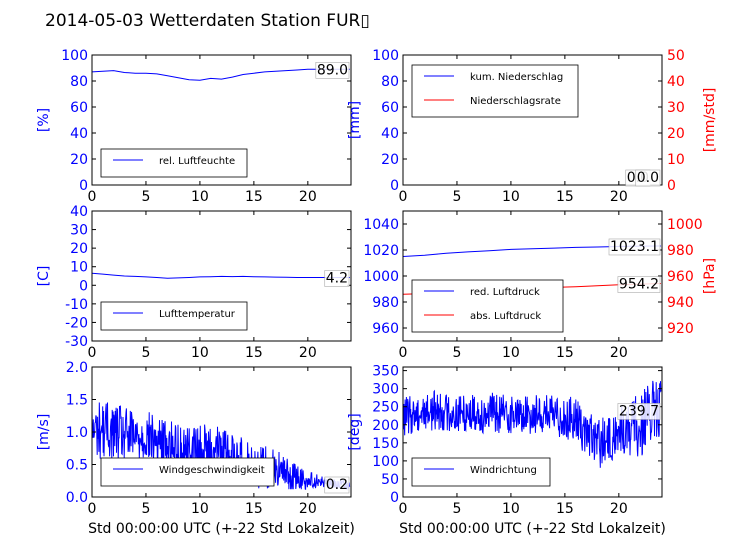  Describe the element at coordinates (676, 82) in the screenshot. I see `y-right-tick-label: 40` at that location.